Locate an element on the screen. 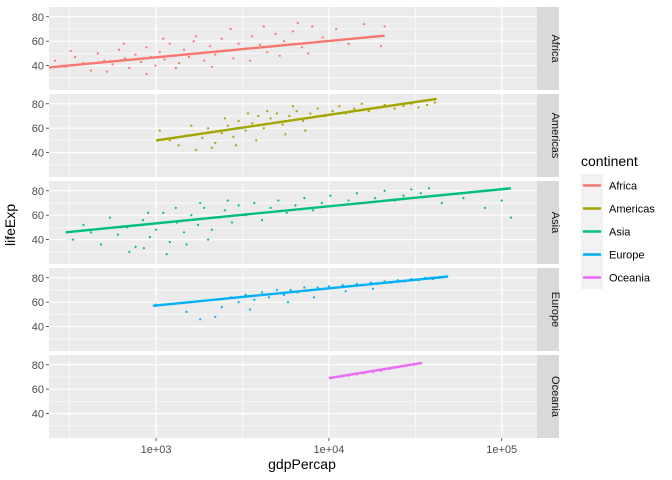  facet-panel-europe: 40 60 80 Europe is located at coordinates (296, 309).